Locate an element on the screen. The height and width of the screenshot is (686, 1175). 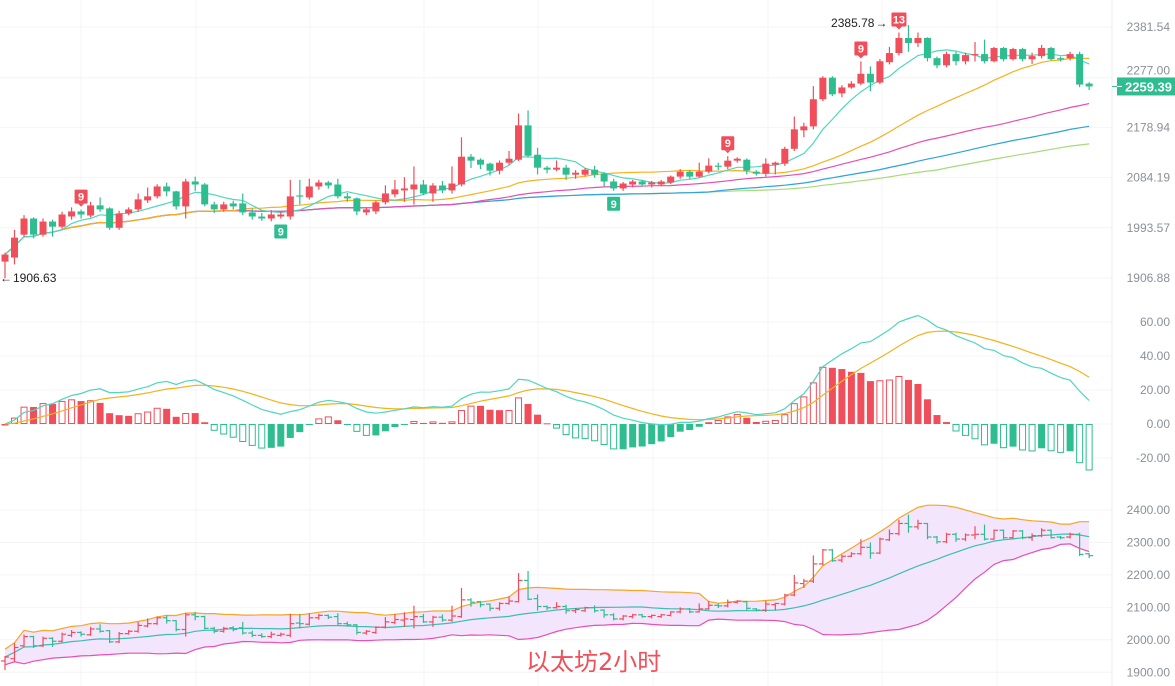
marker-pointer is located at coordinates (727, 152).